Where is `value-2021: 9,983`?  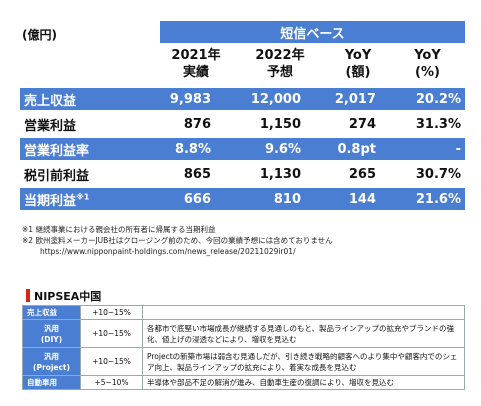
value-2021: 9,983 is located at coordinates (175, 100).